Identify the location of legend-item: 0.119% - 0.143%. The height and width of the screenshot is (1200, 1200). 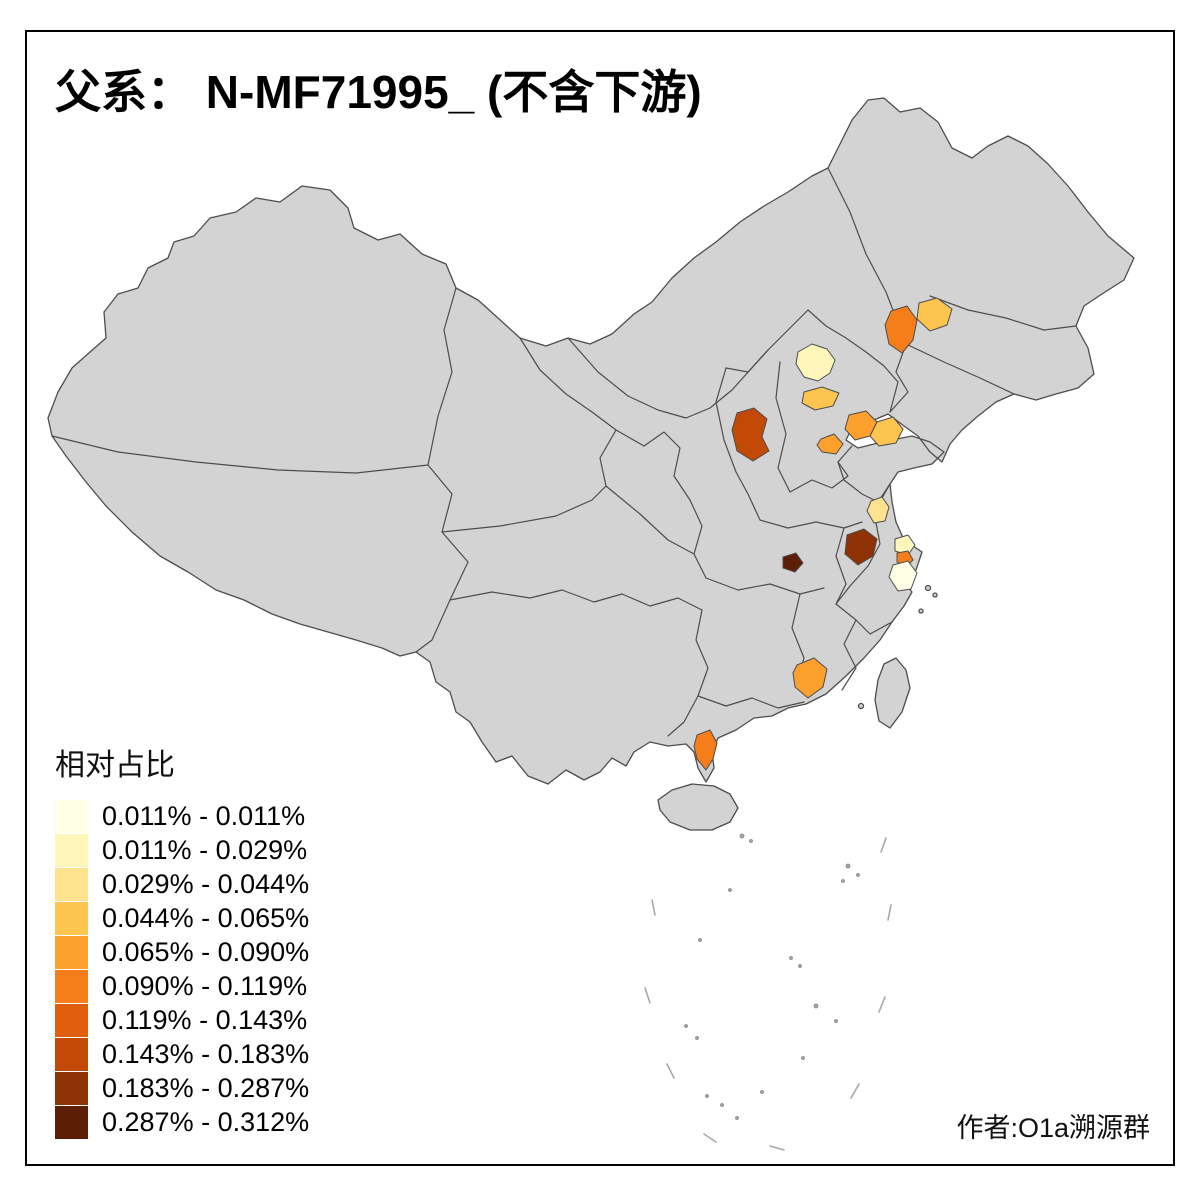
(182, 1020).